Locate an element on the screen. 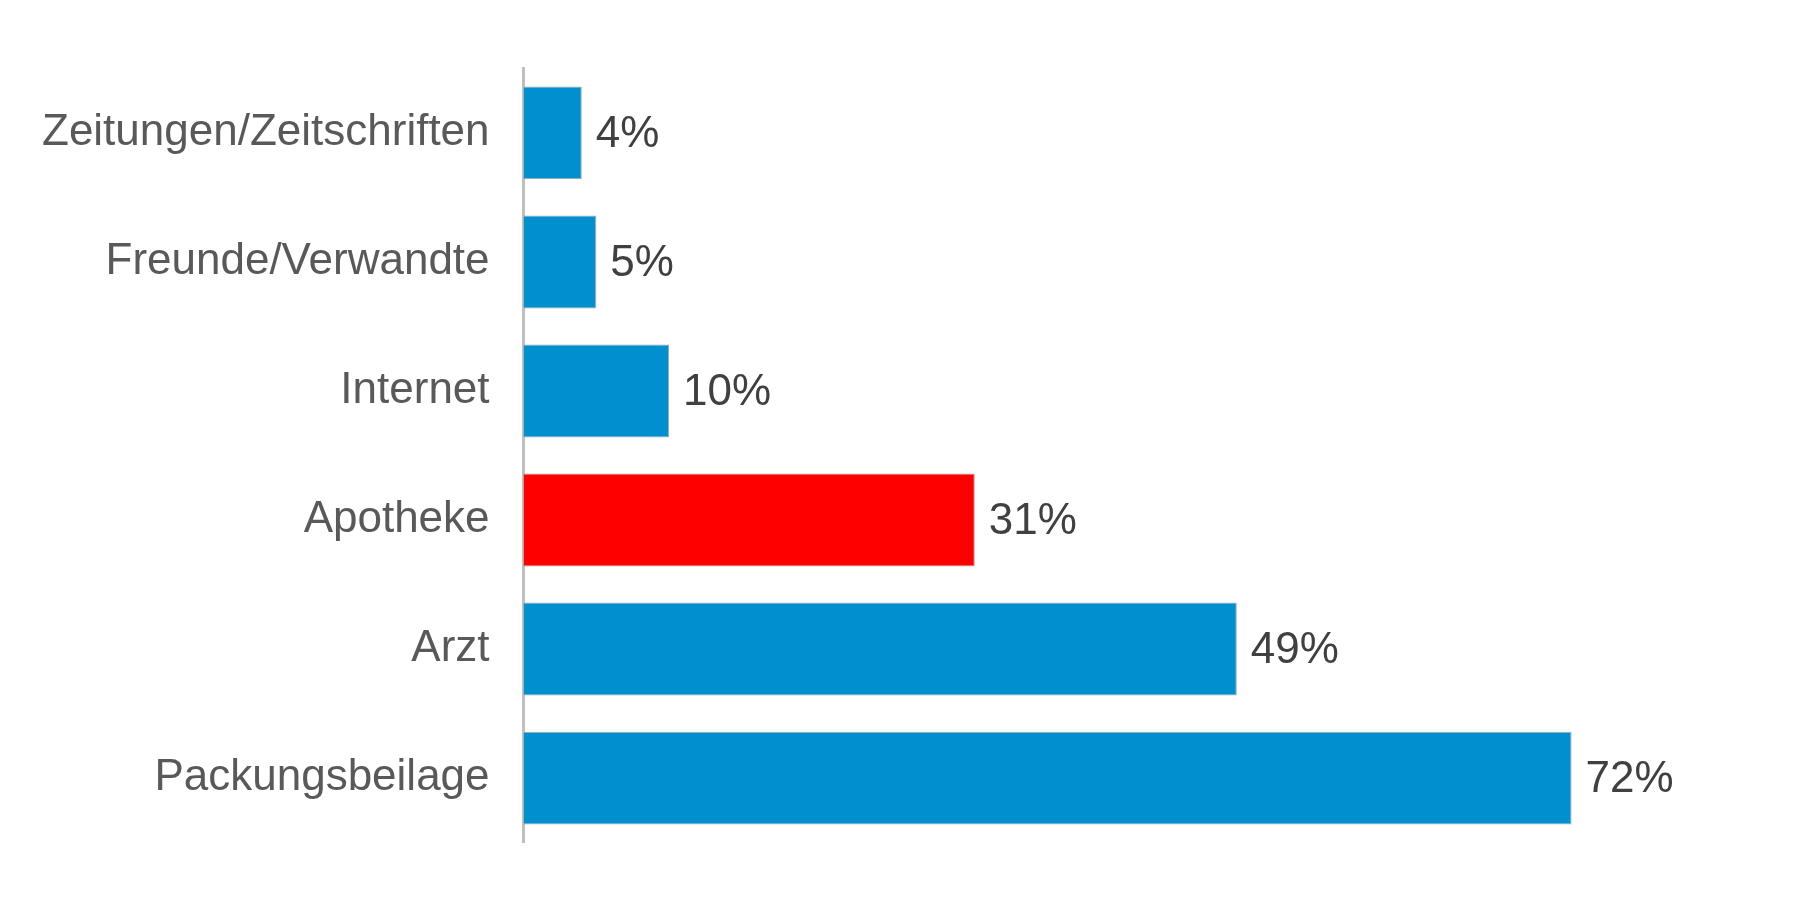  data-label: 72% is located at coordinates (1629, 777).